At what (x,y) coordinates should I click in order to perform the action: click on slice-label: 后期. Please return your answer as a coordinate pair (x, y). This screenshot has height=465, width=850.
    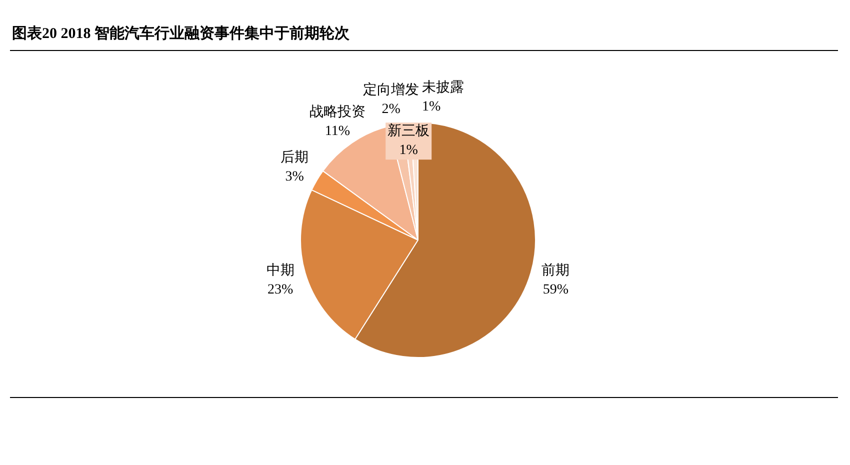
    Looking at the image, I should click on (294, 158).